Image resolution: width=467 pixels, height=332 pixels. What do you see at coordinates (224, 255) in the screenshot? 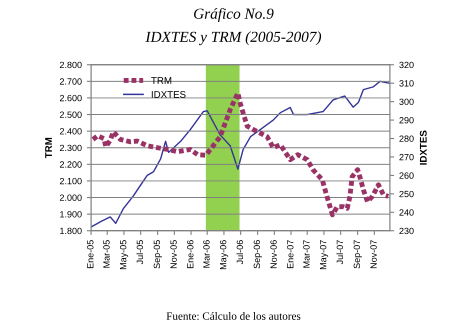
I see `x-tick-label: May-06` at bounding box center [224, 255].